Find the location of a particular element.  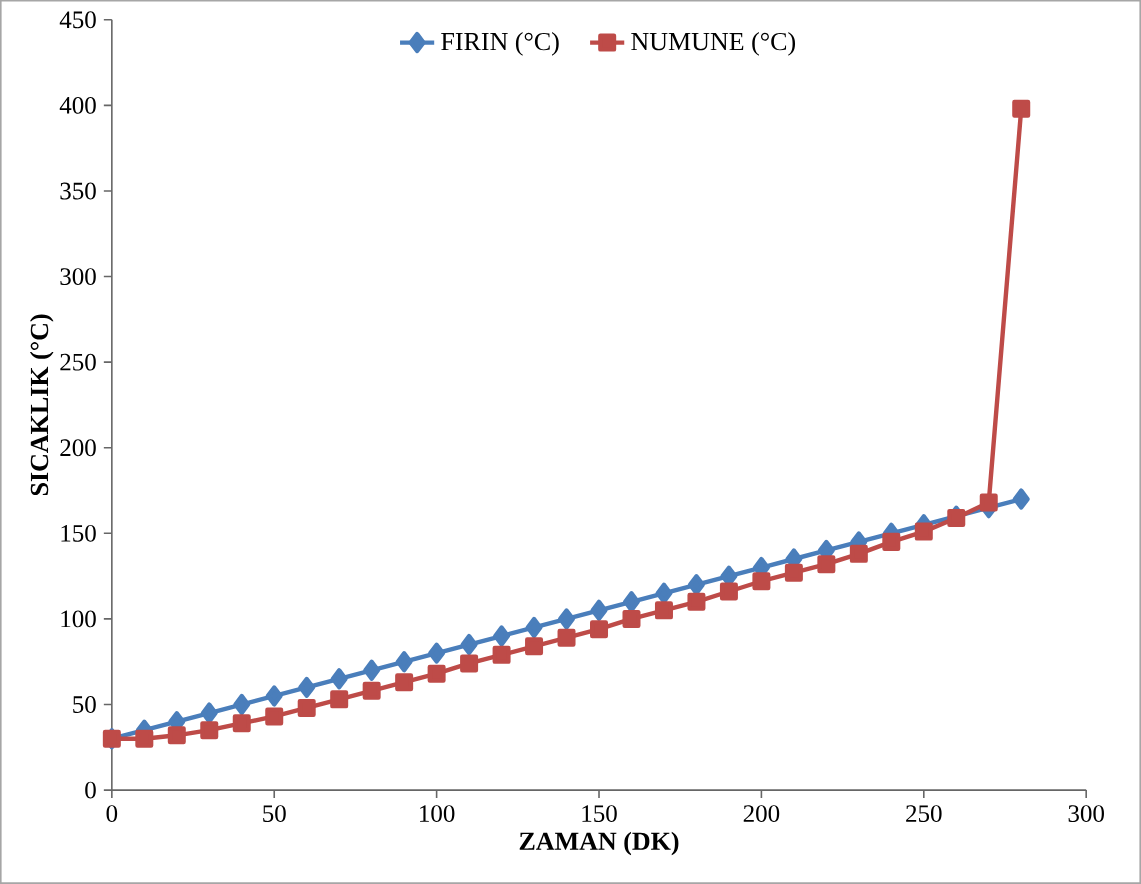

y-tick-label: 0 is located at coordinates (90, 790).